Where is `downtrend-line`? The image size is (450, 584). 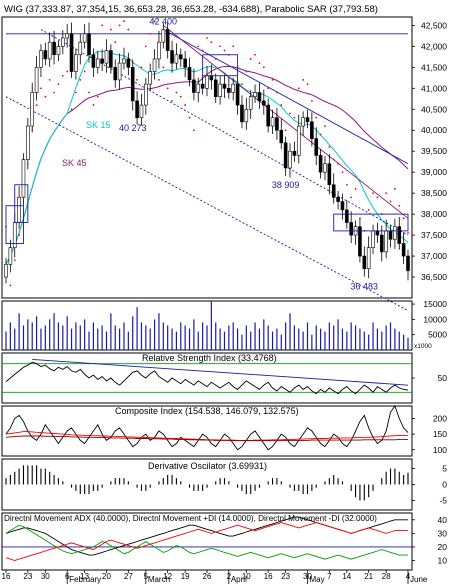 downtrend-line is located at coordinates (286, 97).